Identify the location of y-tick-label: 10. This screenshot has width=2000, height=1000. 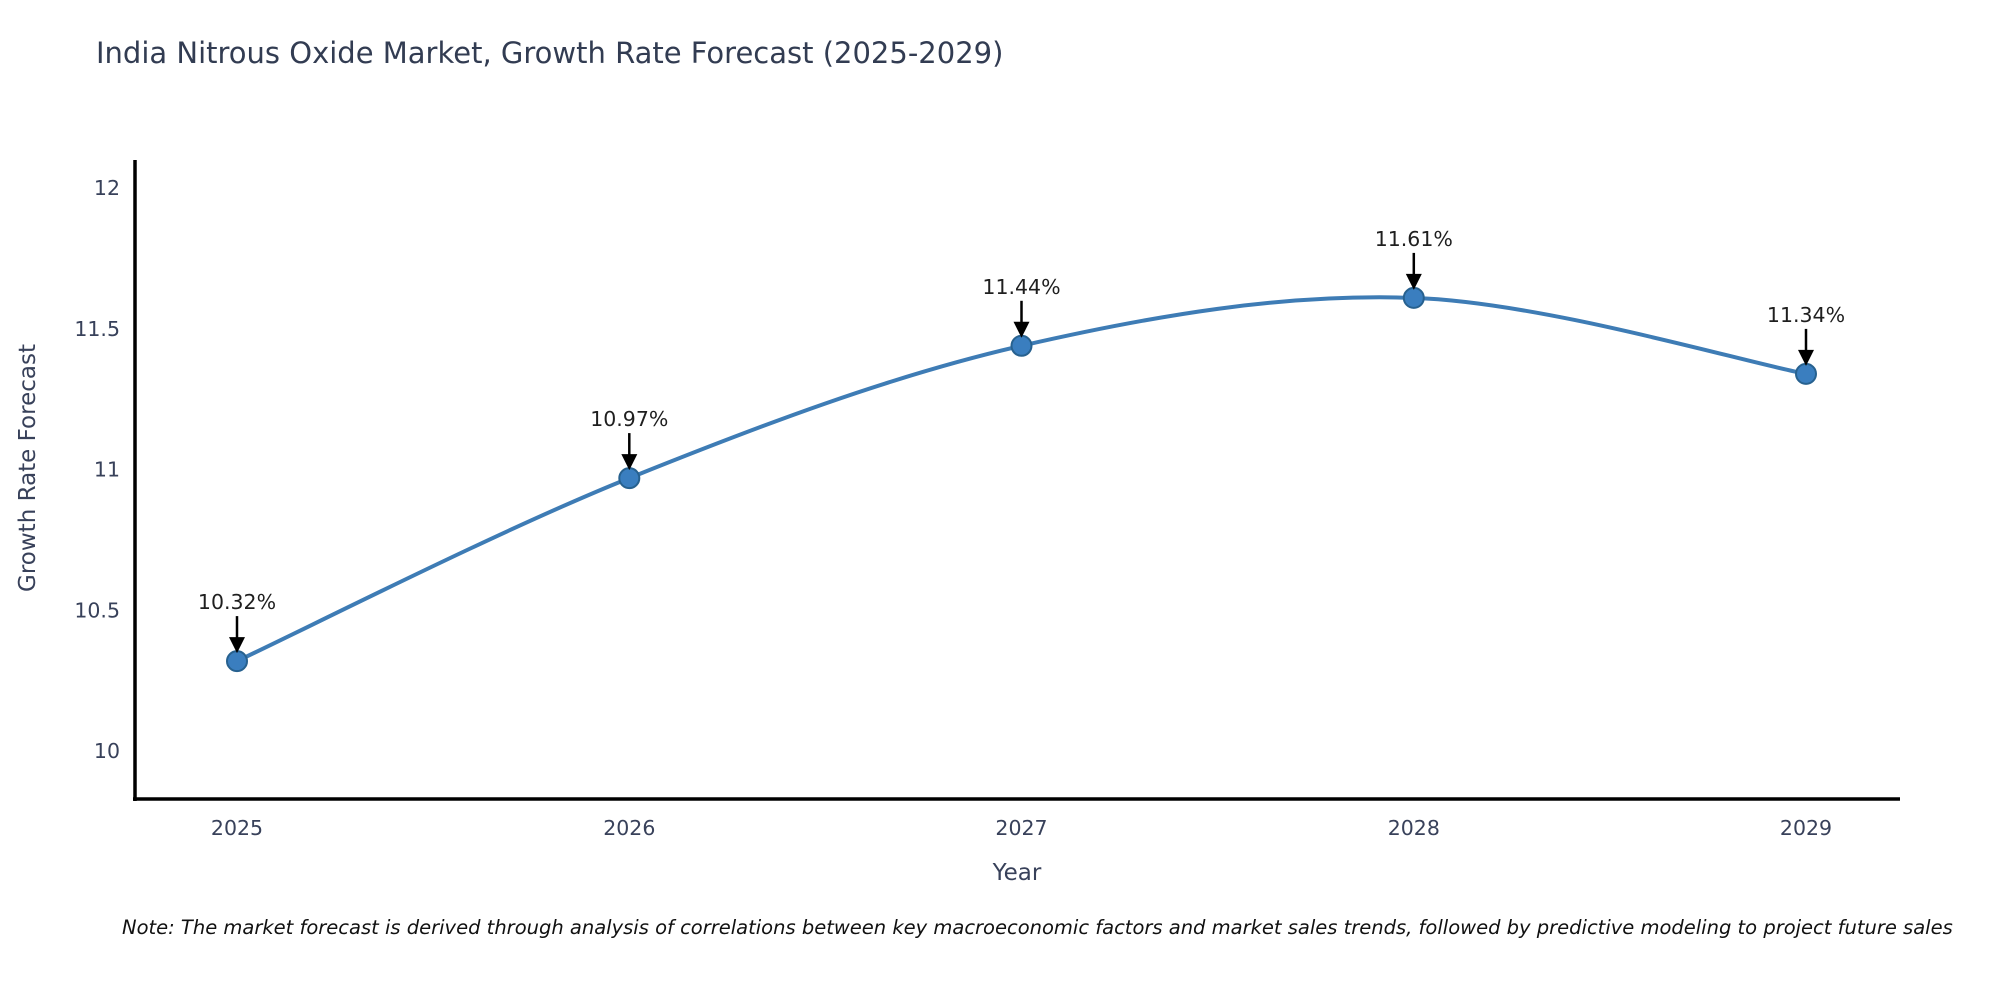
(107, 751).